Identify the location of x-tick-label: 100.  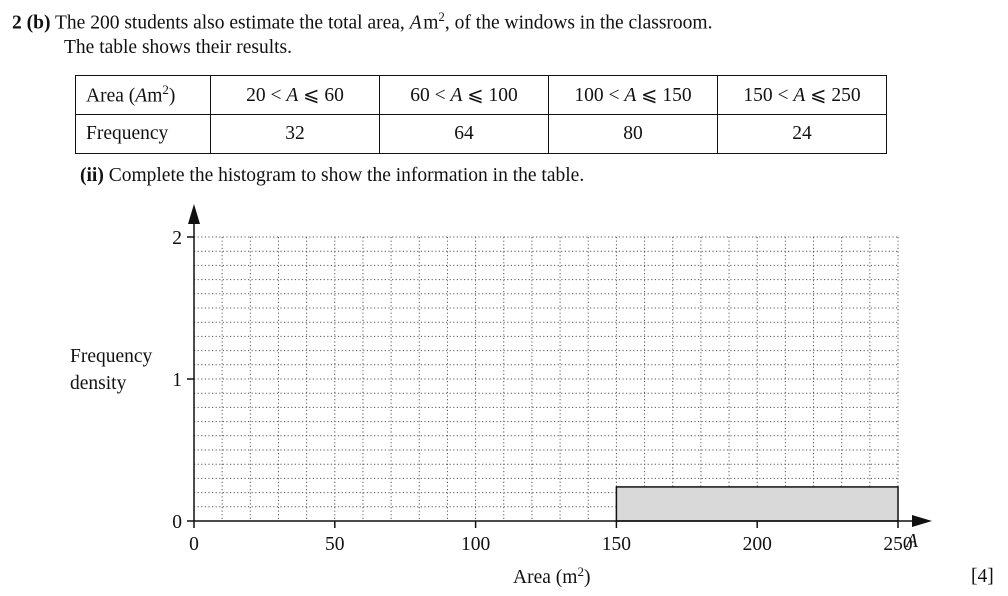
(475, 544).